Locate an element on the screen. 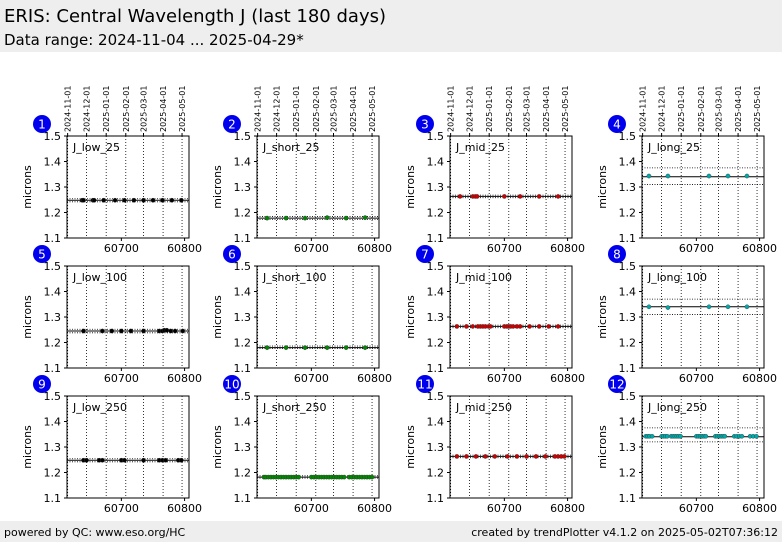 The image size is (782, 542). panel-4-date-label: 2025-04-01 is located at coordinates (738, 109).